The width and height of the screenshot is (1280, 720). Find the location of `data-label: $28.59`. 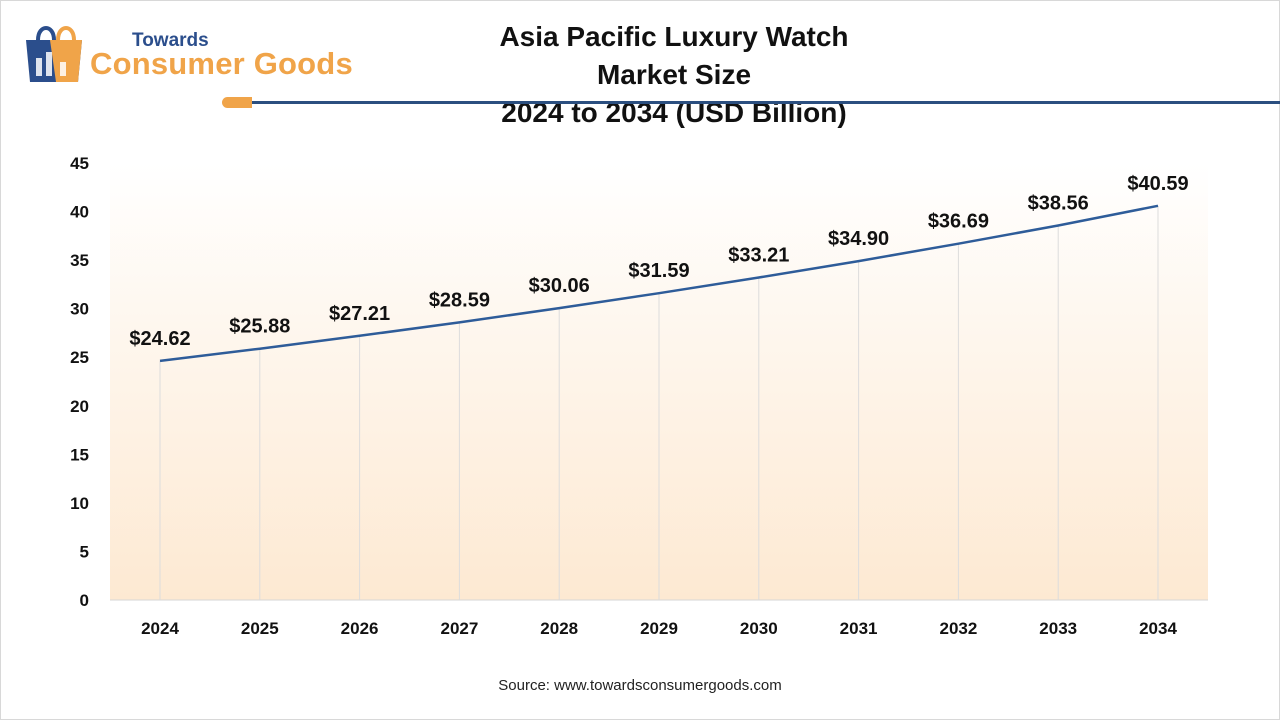

data-label: $28.59 is located at coordinates (459, 300).